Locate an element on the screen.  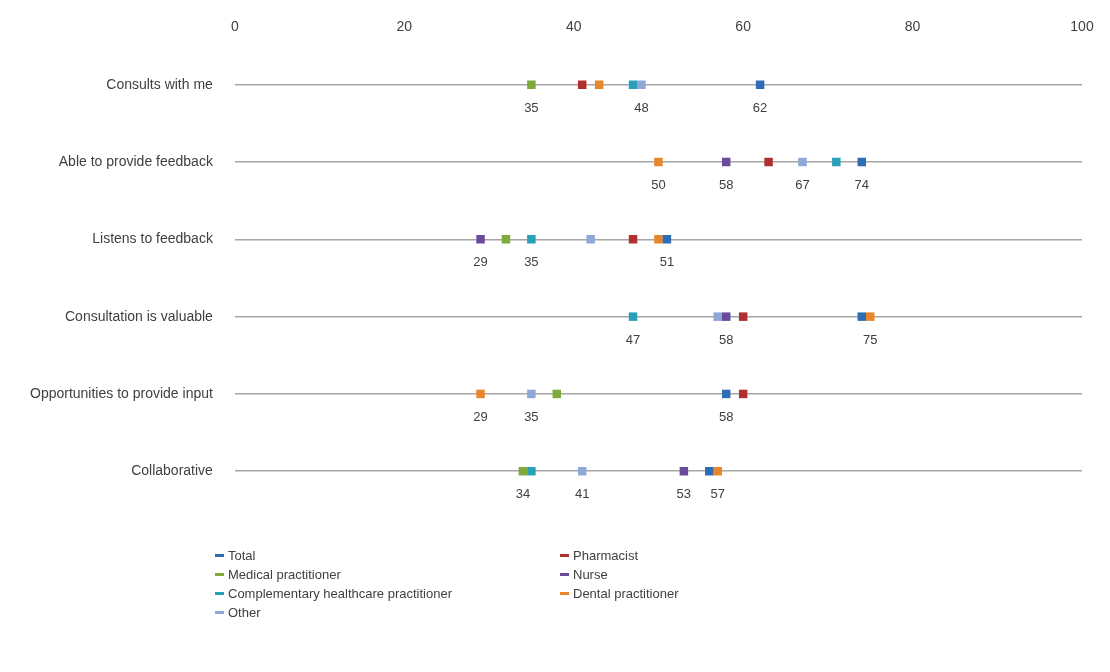
y-tick-label: Opportunities to provide input is located at coordinates (121, 392).